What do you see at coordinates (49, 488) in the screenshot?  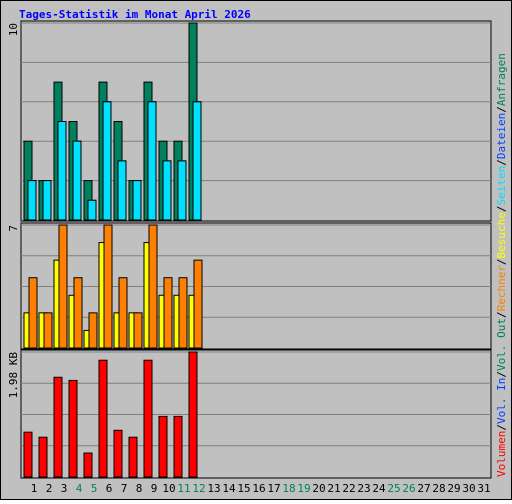 I see `x-tick-label: 2` at bounding box center [49, 488].